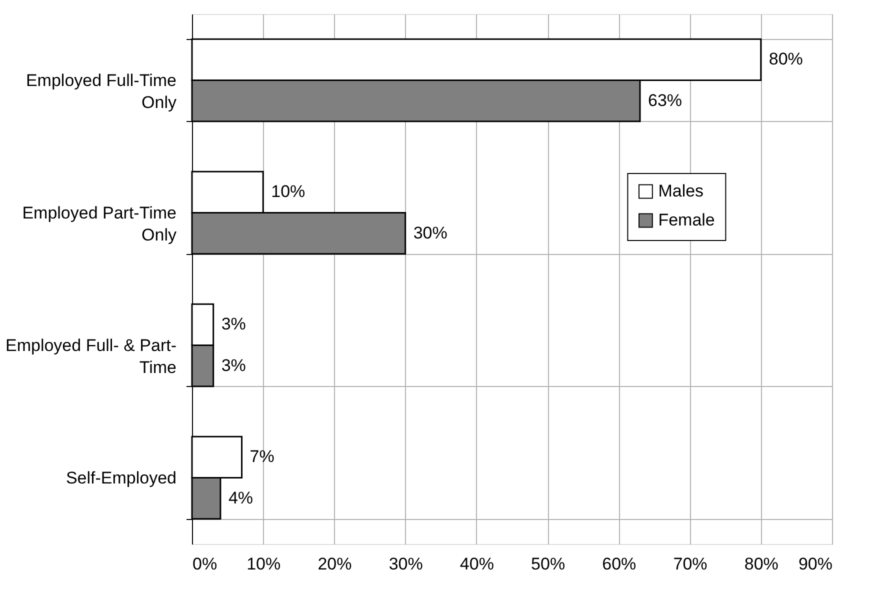 The height and width of the screenshot is (590, 883). Describe the element at coordinates (548, 564) in the screenshot. I see `x-tick-label: 50%` at that location.